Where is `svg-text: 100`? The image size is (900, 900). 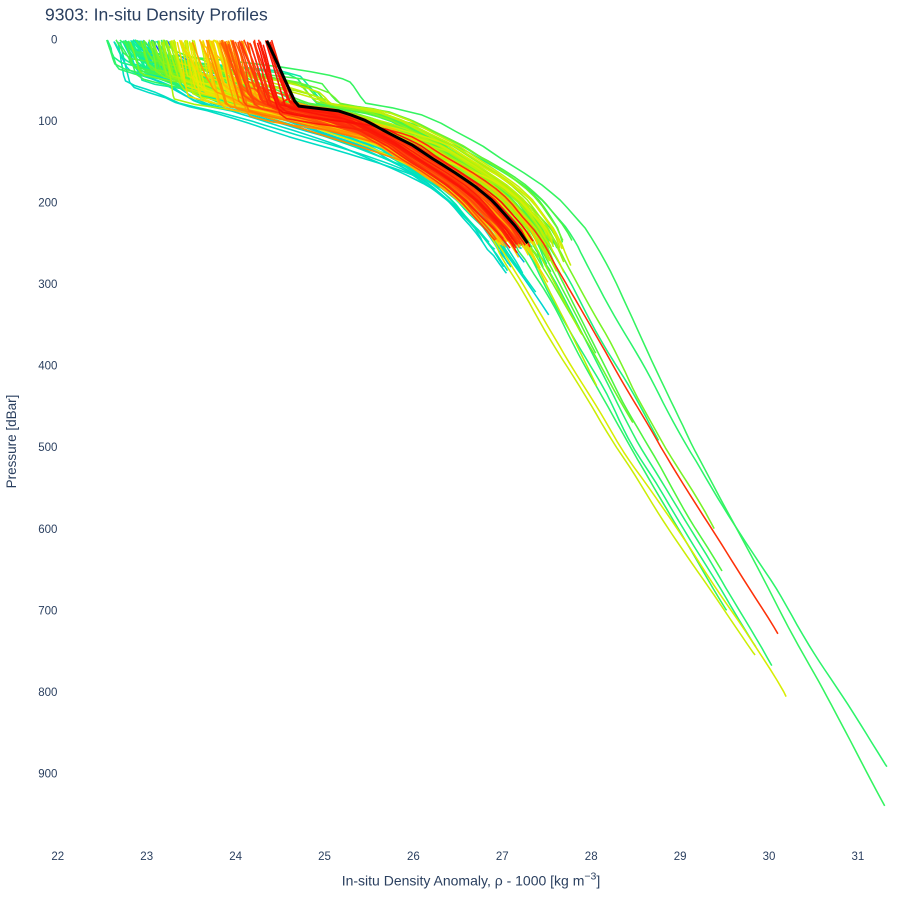 svg-text: 100 is located at coordinates (47, 122).